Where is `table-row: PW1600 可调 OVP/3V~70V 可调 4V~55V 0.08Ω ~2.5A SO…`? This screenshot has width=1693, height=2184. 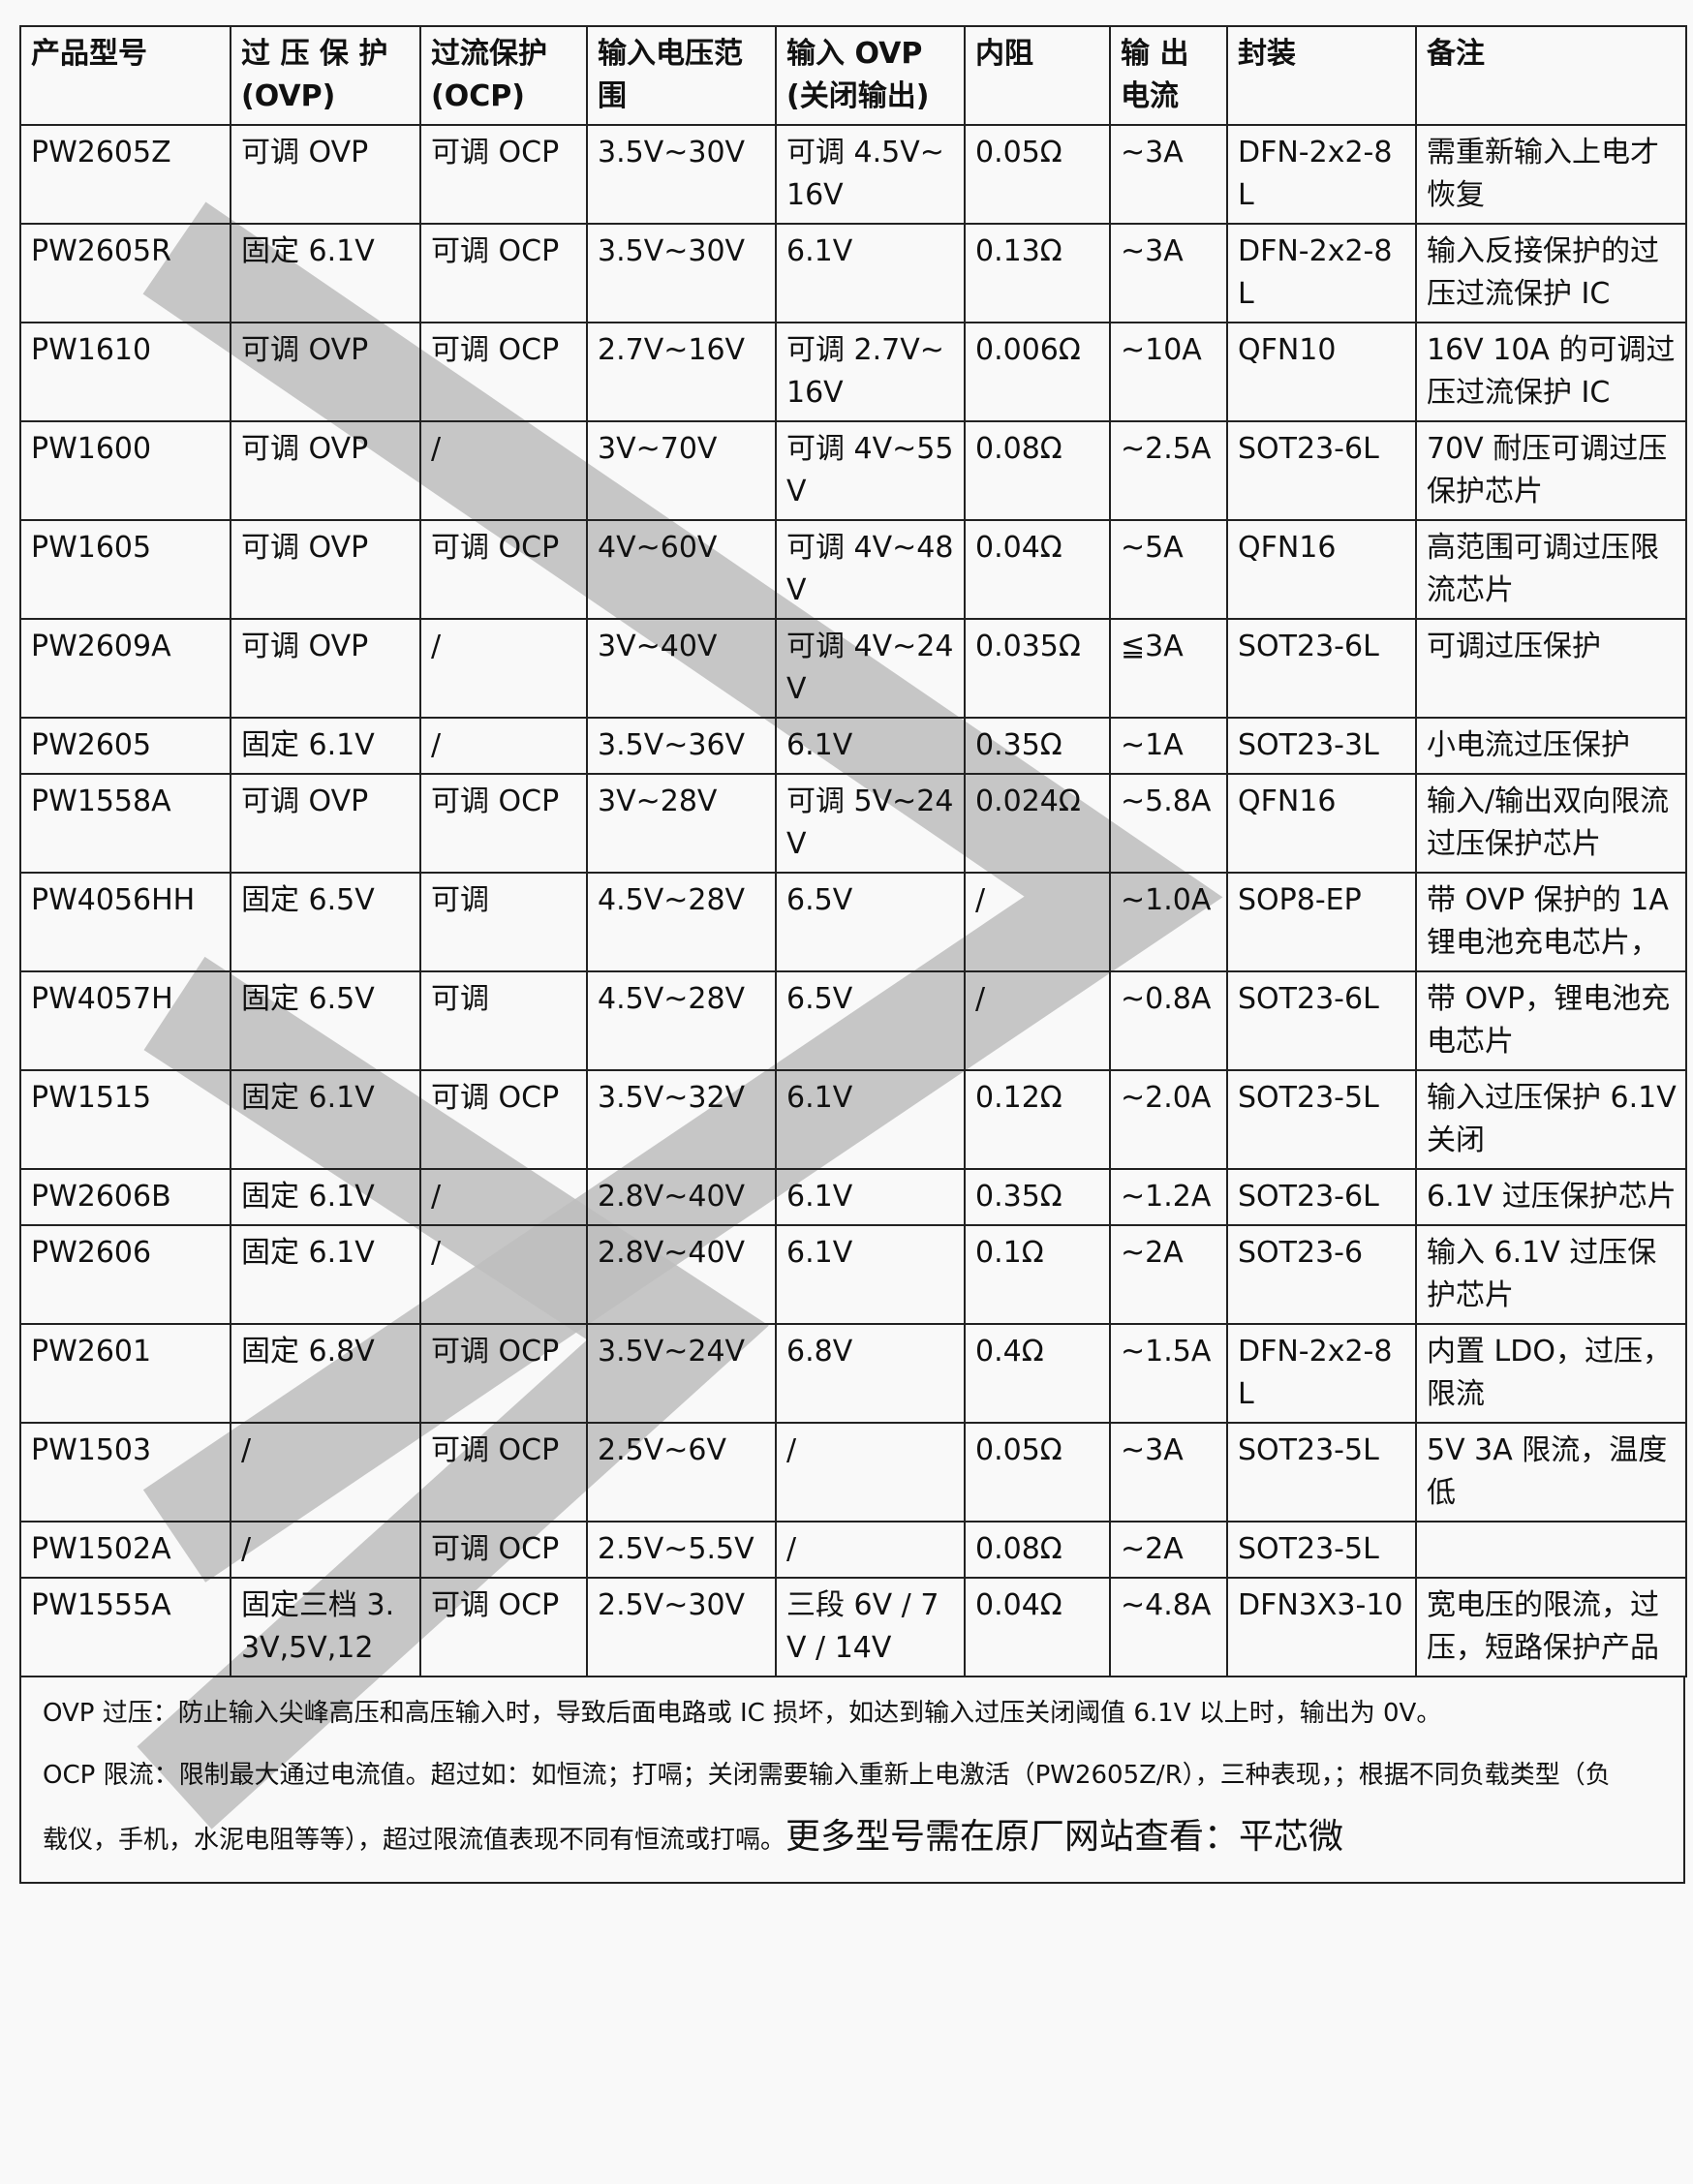 table-row: PW1600 可调 OVP/3V~70V 可调 4V~55V 0.08Ω ~2.5A SO… is located at coordinates (853, 471).